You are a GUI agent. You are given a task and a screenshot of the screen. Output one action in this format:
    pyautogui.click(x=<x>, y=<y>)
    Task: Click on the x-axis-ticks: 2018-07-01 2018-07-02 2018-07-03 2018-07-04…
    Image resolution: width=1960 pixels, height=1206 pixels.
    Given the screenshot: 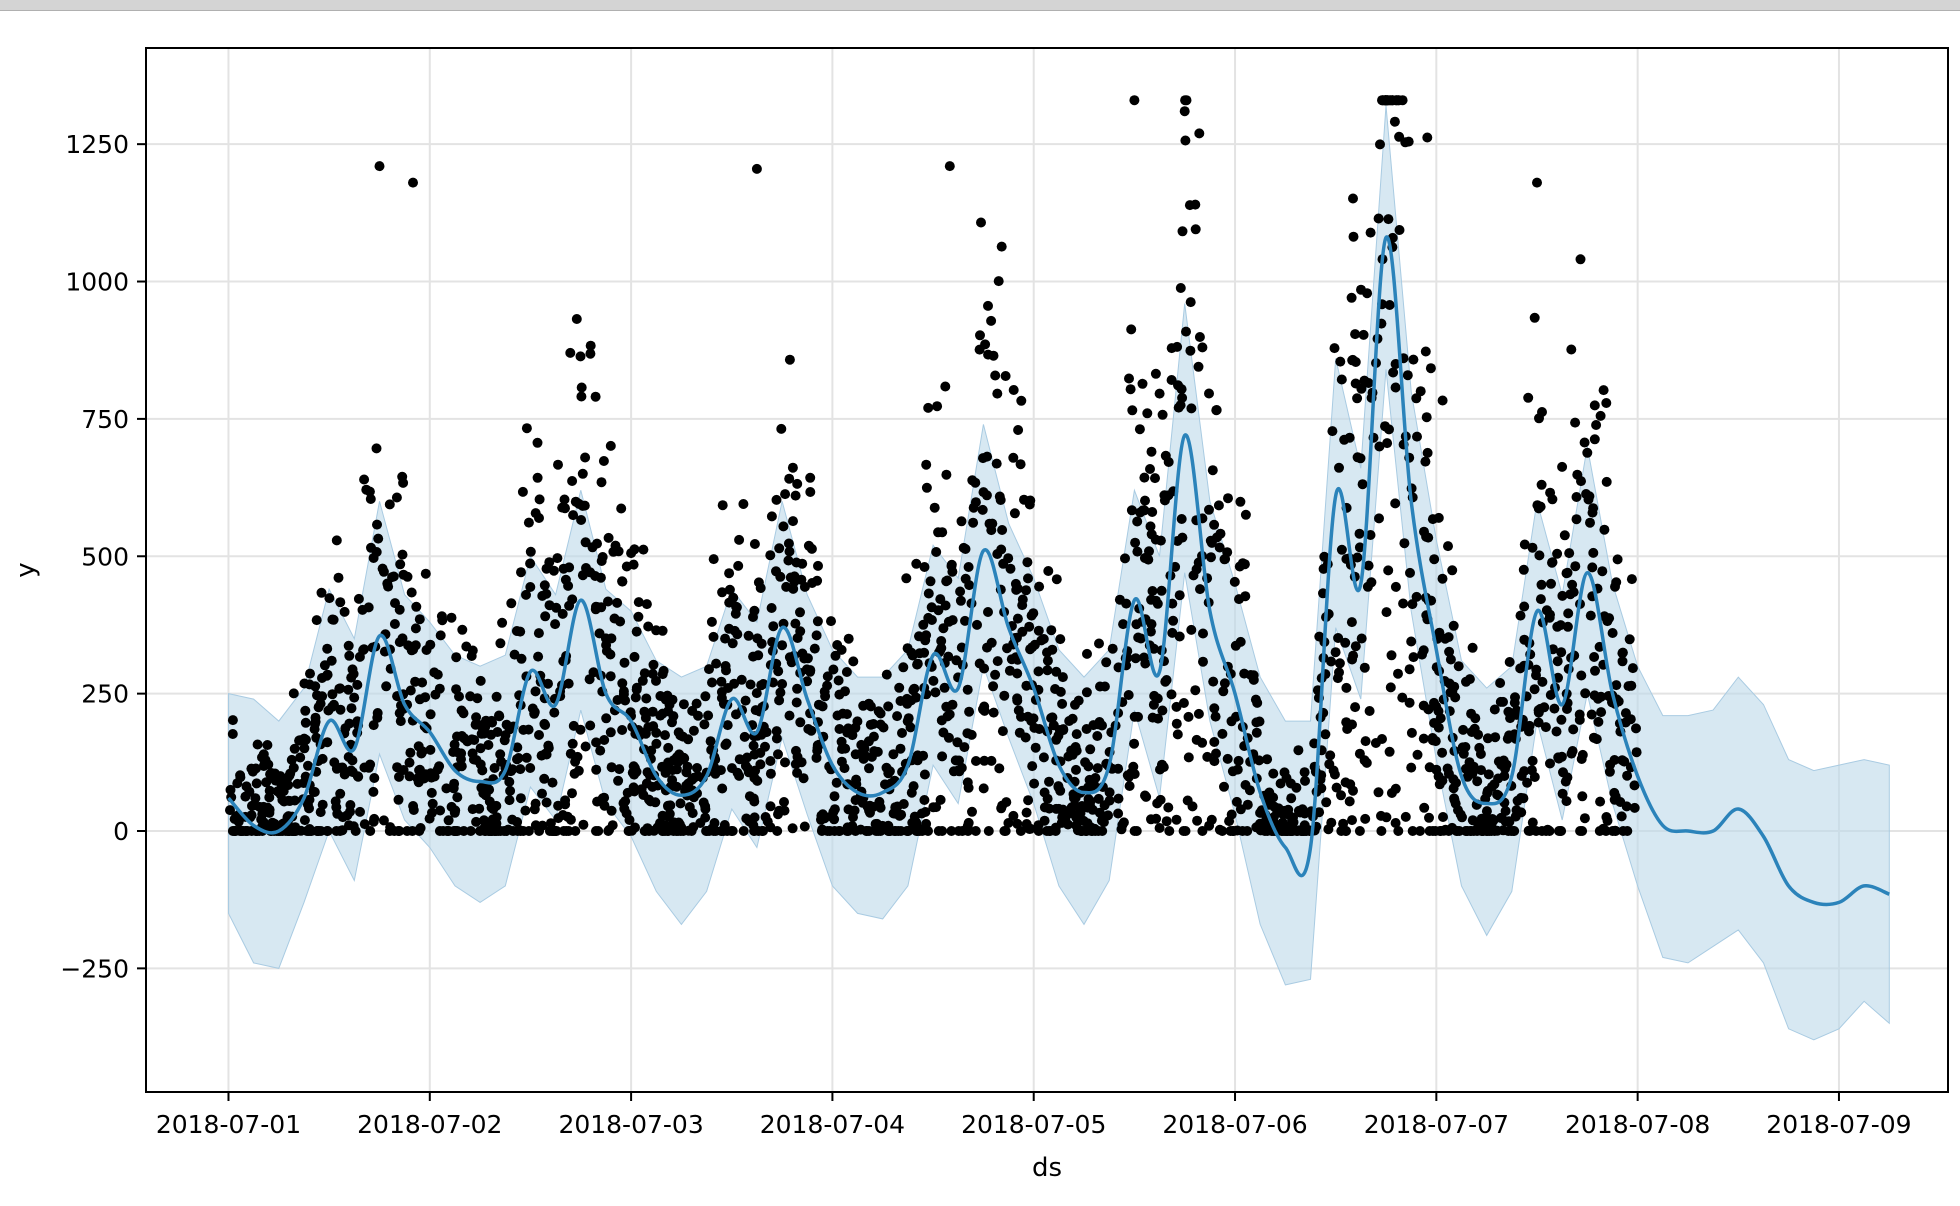 What is the action you would take?
    pyautogui.click(x=1034, y=1115)
    